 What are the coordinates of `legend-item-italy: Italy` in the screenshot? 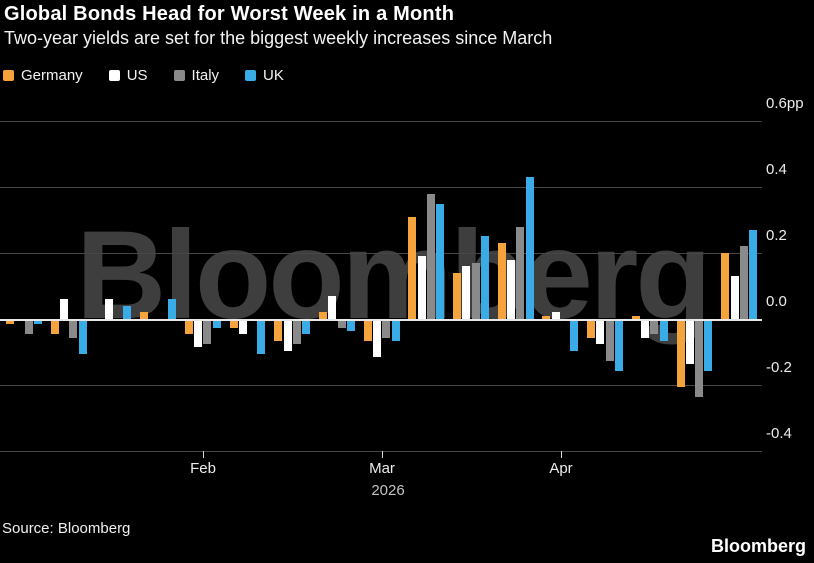 It's located at (196, 75).